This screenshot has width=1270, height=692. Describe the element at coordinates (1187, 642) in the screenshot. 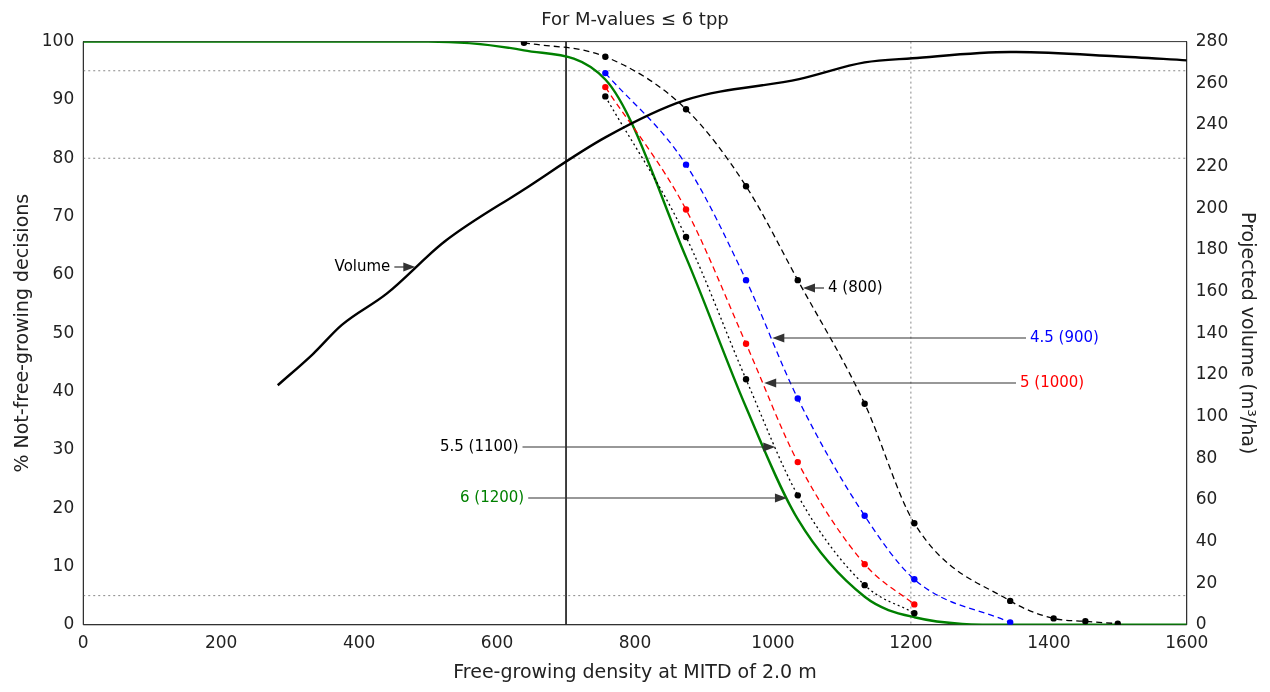

I see `x-tick-label: 1600` at that location.